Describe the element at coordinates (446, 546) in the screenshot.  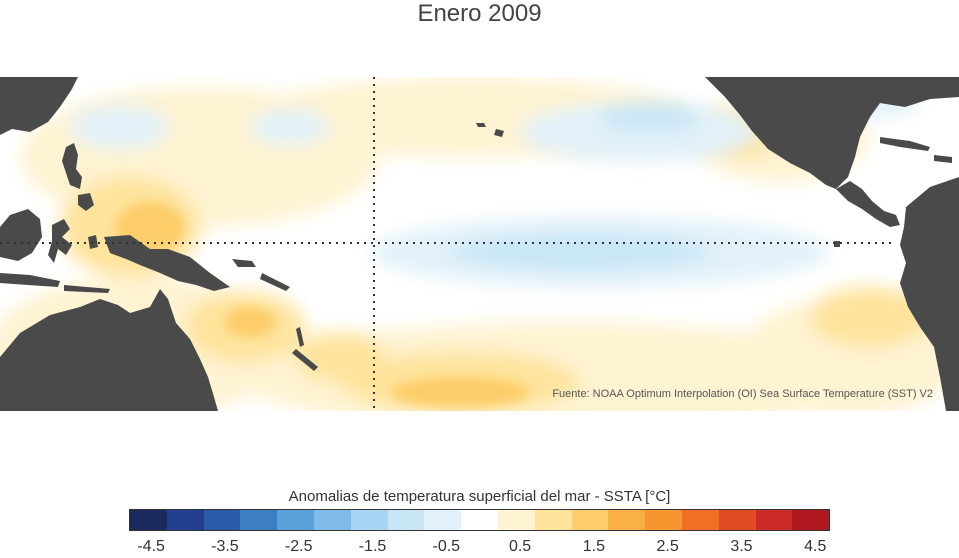
I see `colorbar-tick-label: -0.5` at that location.